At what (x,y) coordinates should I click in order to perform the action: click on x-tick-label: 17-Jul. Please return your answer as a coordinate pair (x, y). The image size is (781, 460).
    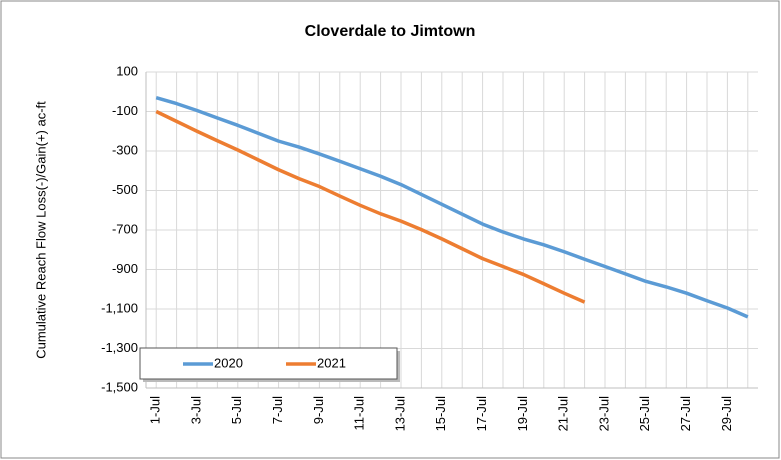
    Looking at the image, I should click on (481, 414).